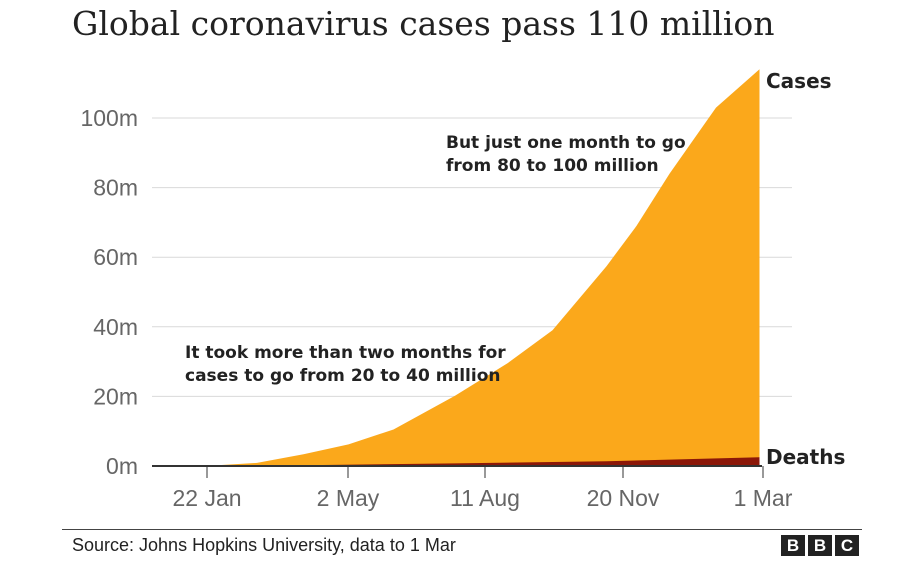 The image size is (905, 577). I want to click on bbc-logo-letter-b1: B, so click(793, 545).